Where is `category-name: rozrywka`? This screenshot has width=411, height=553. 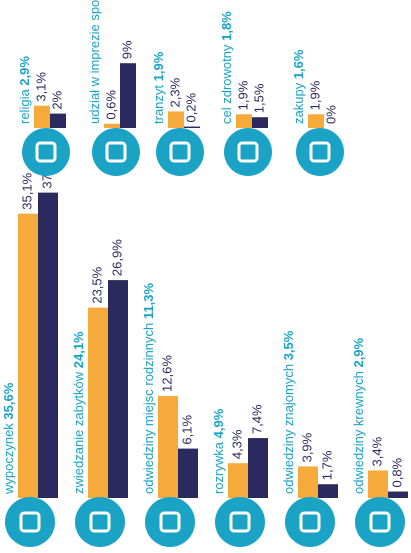
category-name: rozrywka is located at coordinates (218, 467).